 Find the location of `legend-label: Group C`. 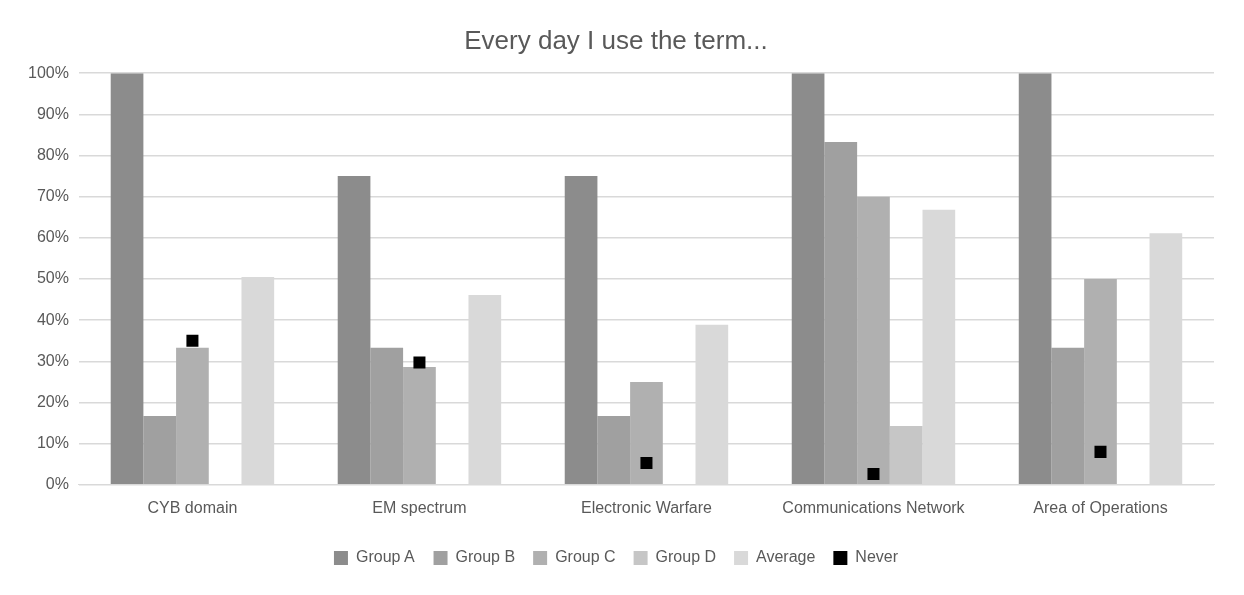

legend-label: Group C is located at coordinates (585, 557).